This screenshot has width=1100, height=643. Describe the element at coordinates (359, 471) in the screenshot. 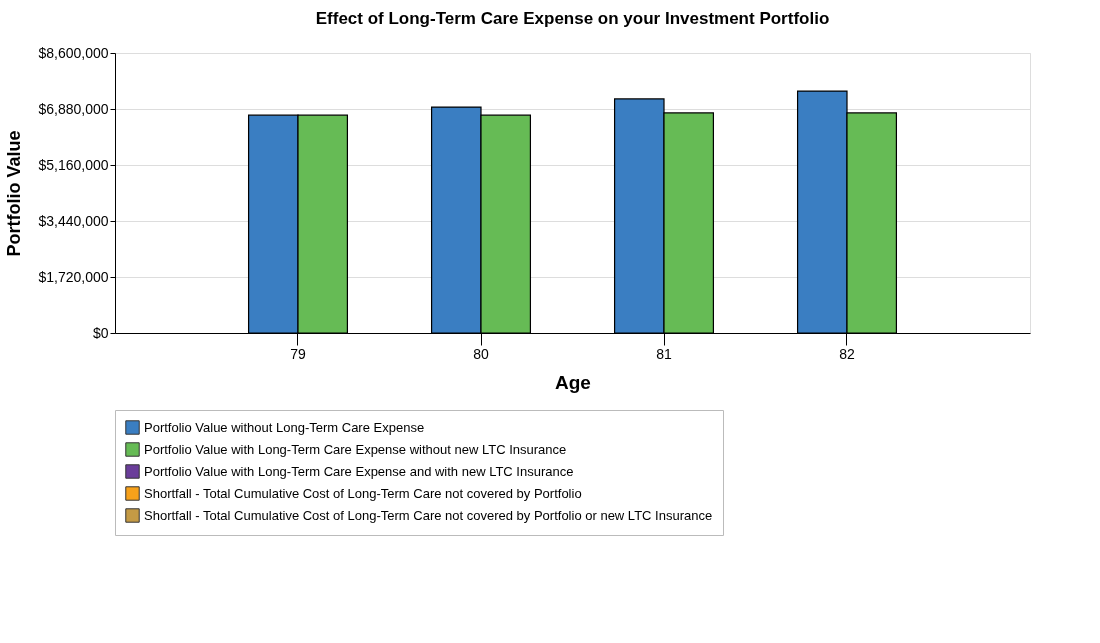

I see `legend-label: Portfolio Value with Long-Term Care Expense and with new LTC Insurance` at that location.